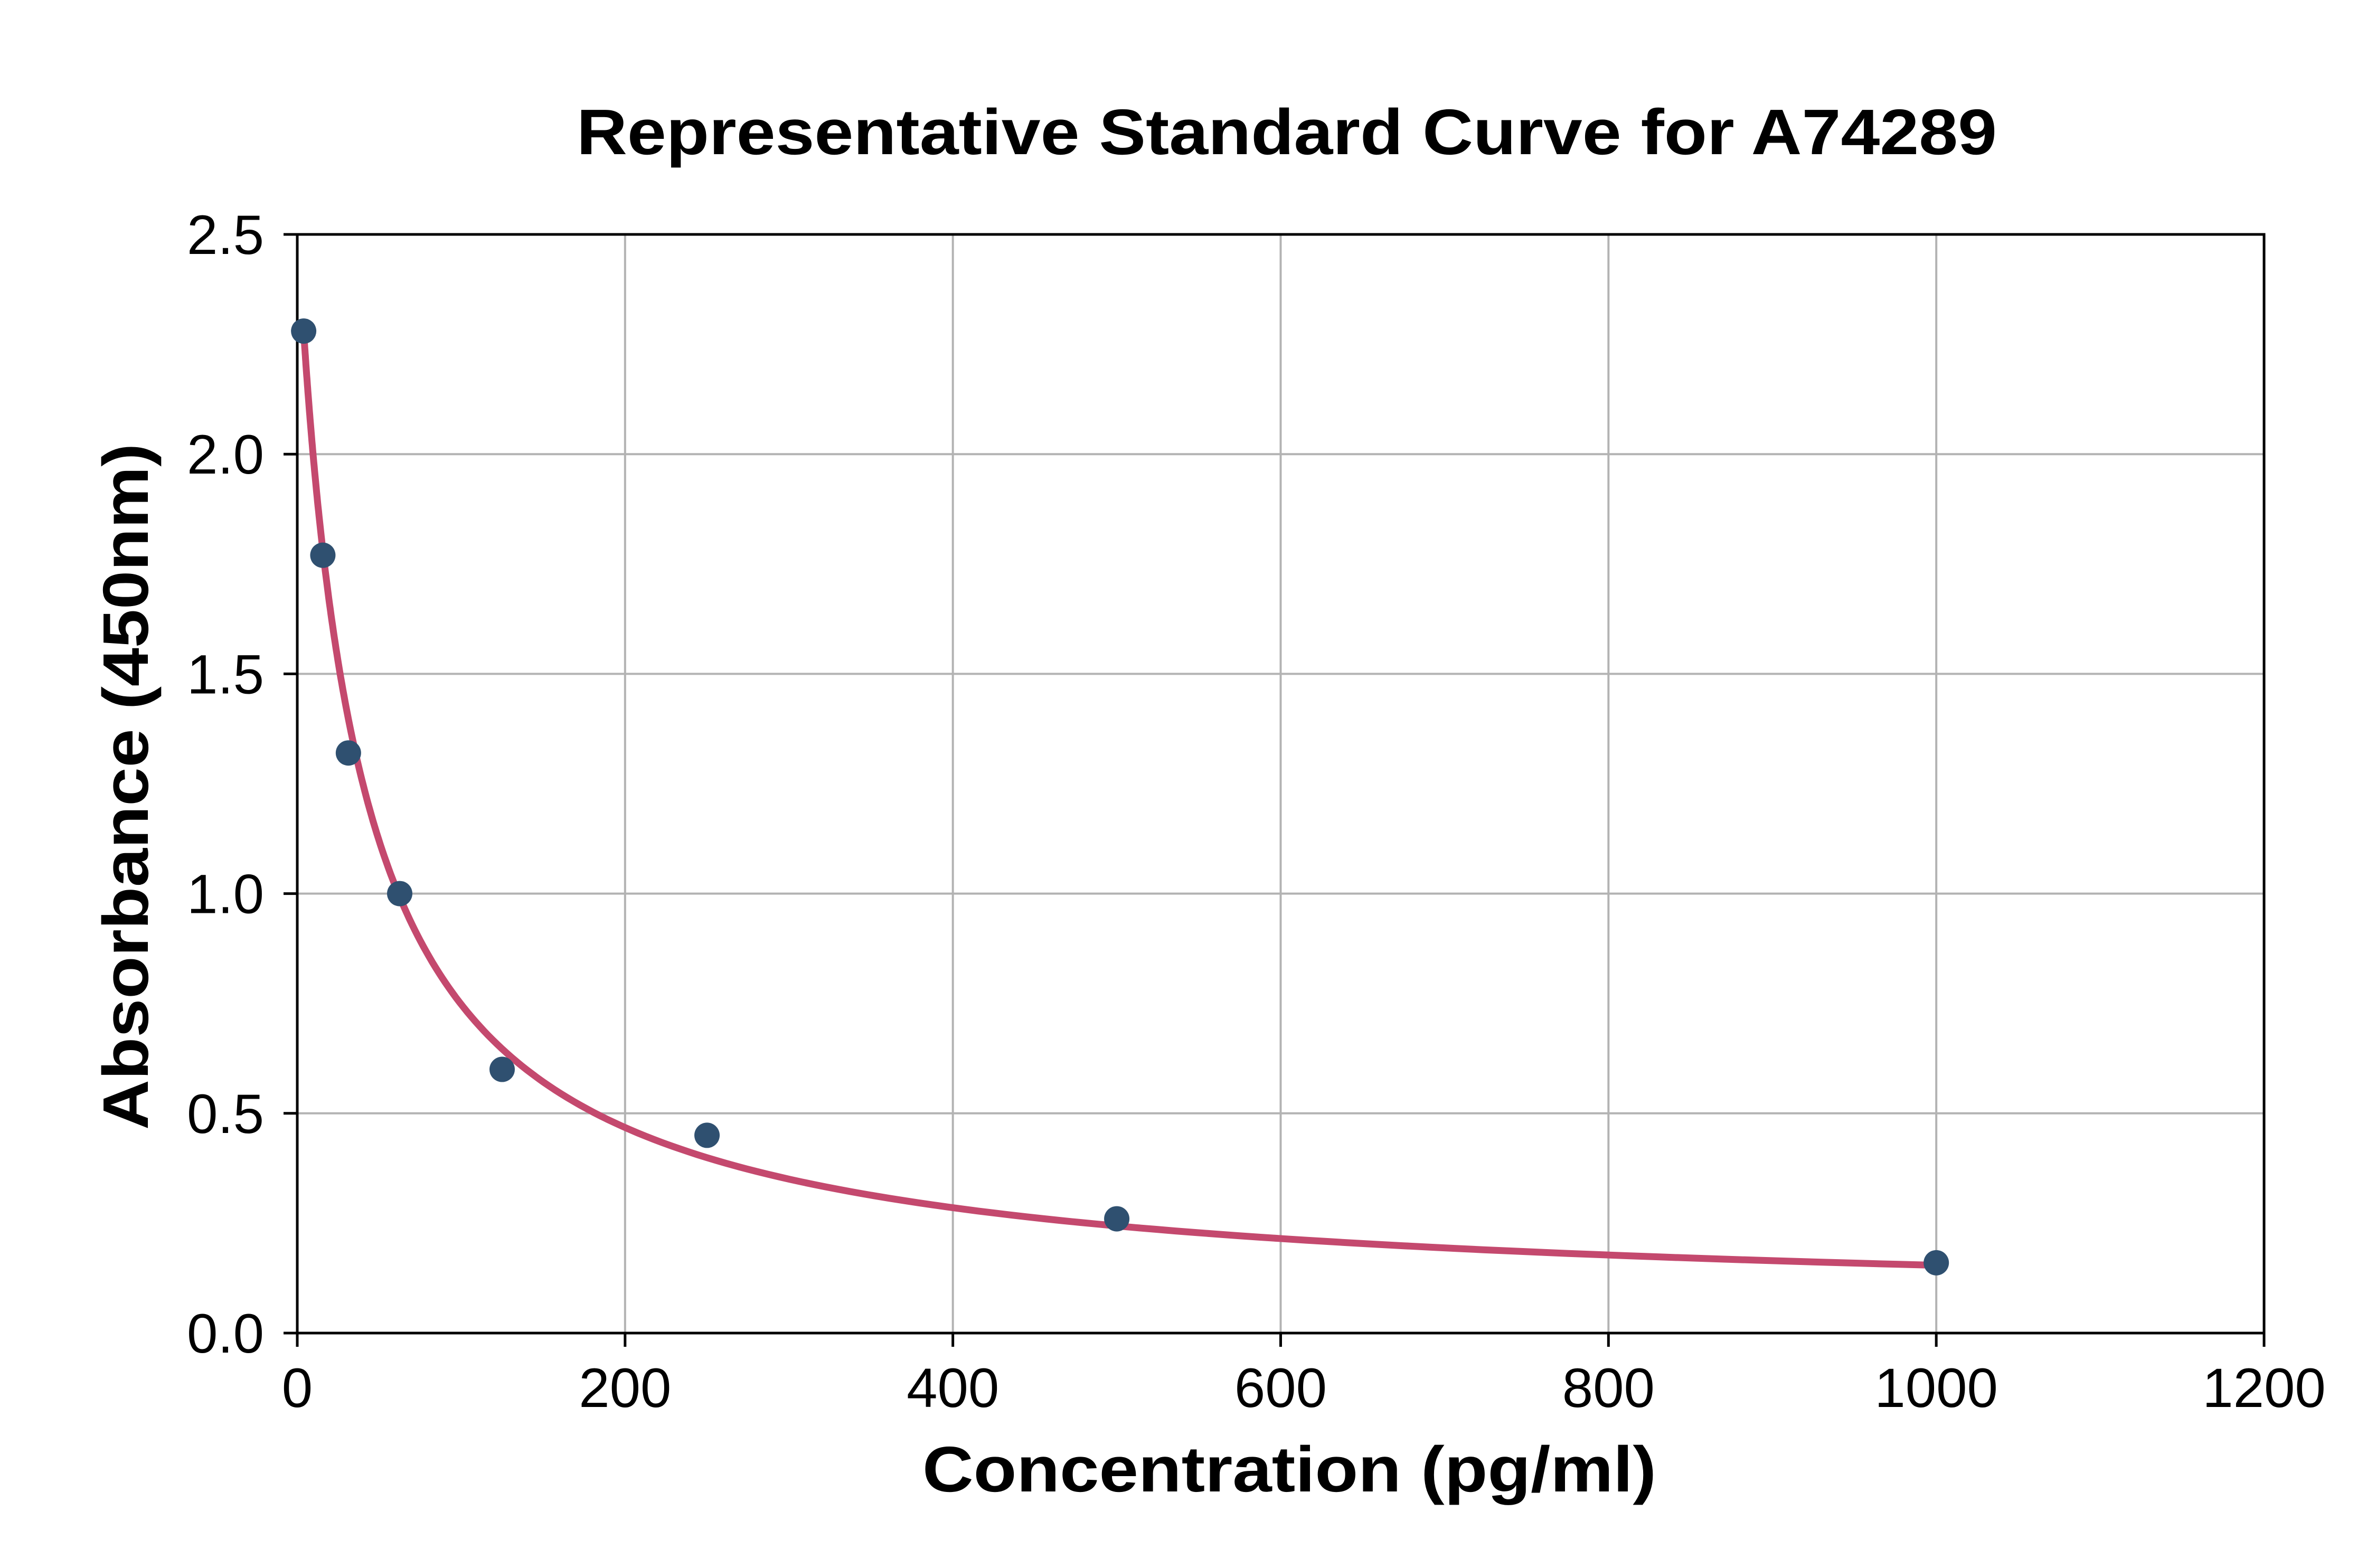 The image size is (2376, 1568). I want to click on y-tick-label: 2.5, so click(226, 235).